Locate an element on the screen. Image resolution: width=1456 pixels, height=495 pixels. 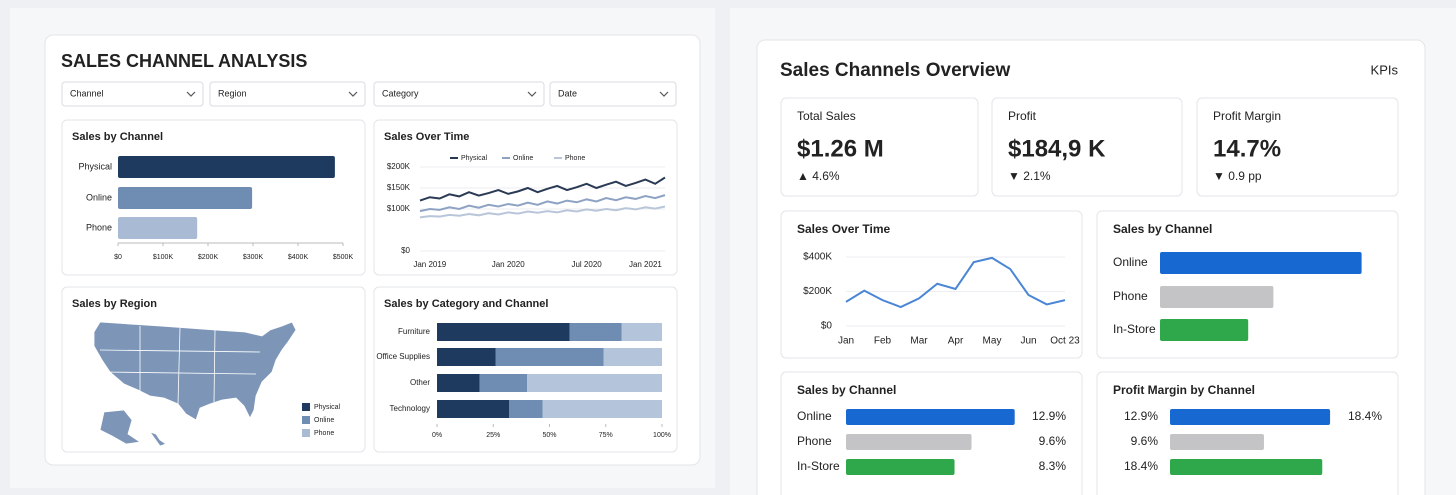
x-tick-label: 100% is located at coordinates (662, 435).